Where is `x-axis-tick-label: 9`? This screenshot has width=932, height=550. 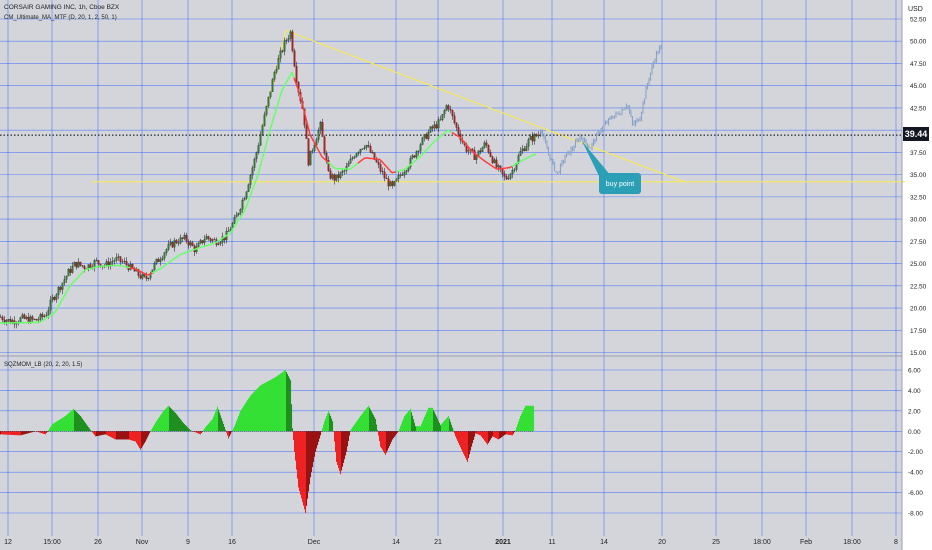
x-axis-tick-label: 9 is located at coordinates (188, 542).